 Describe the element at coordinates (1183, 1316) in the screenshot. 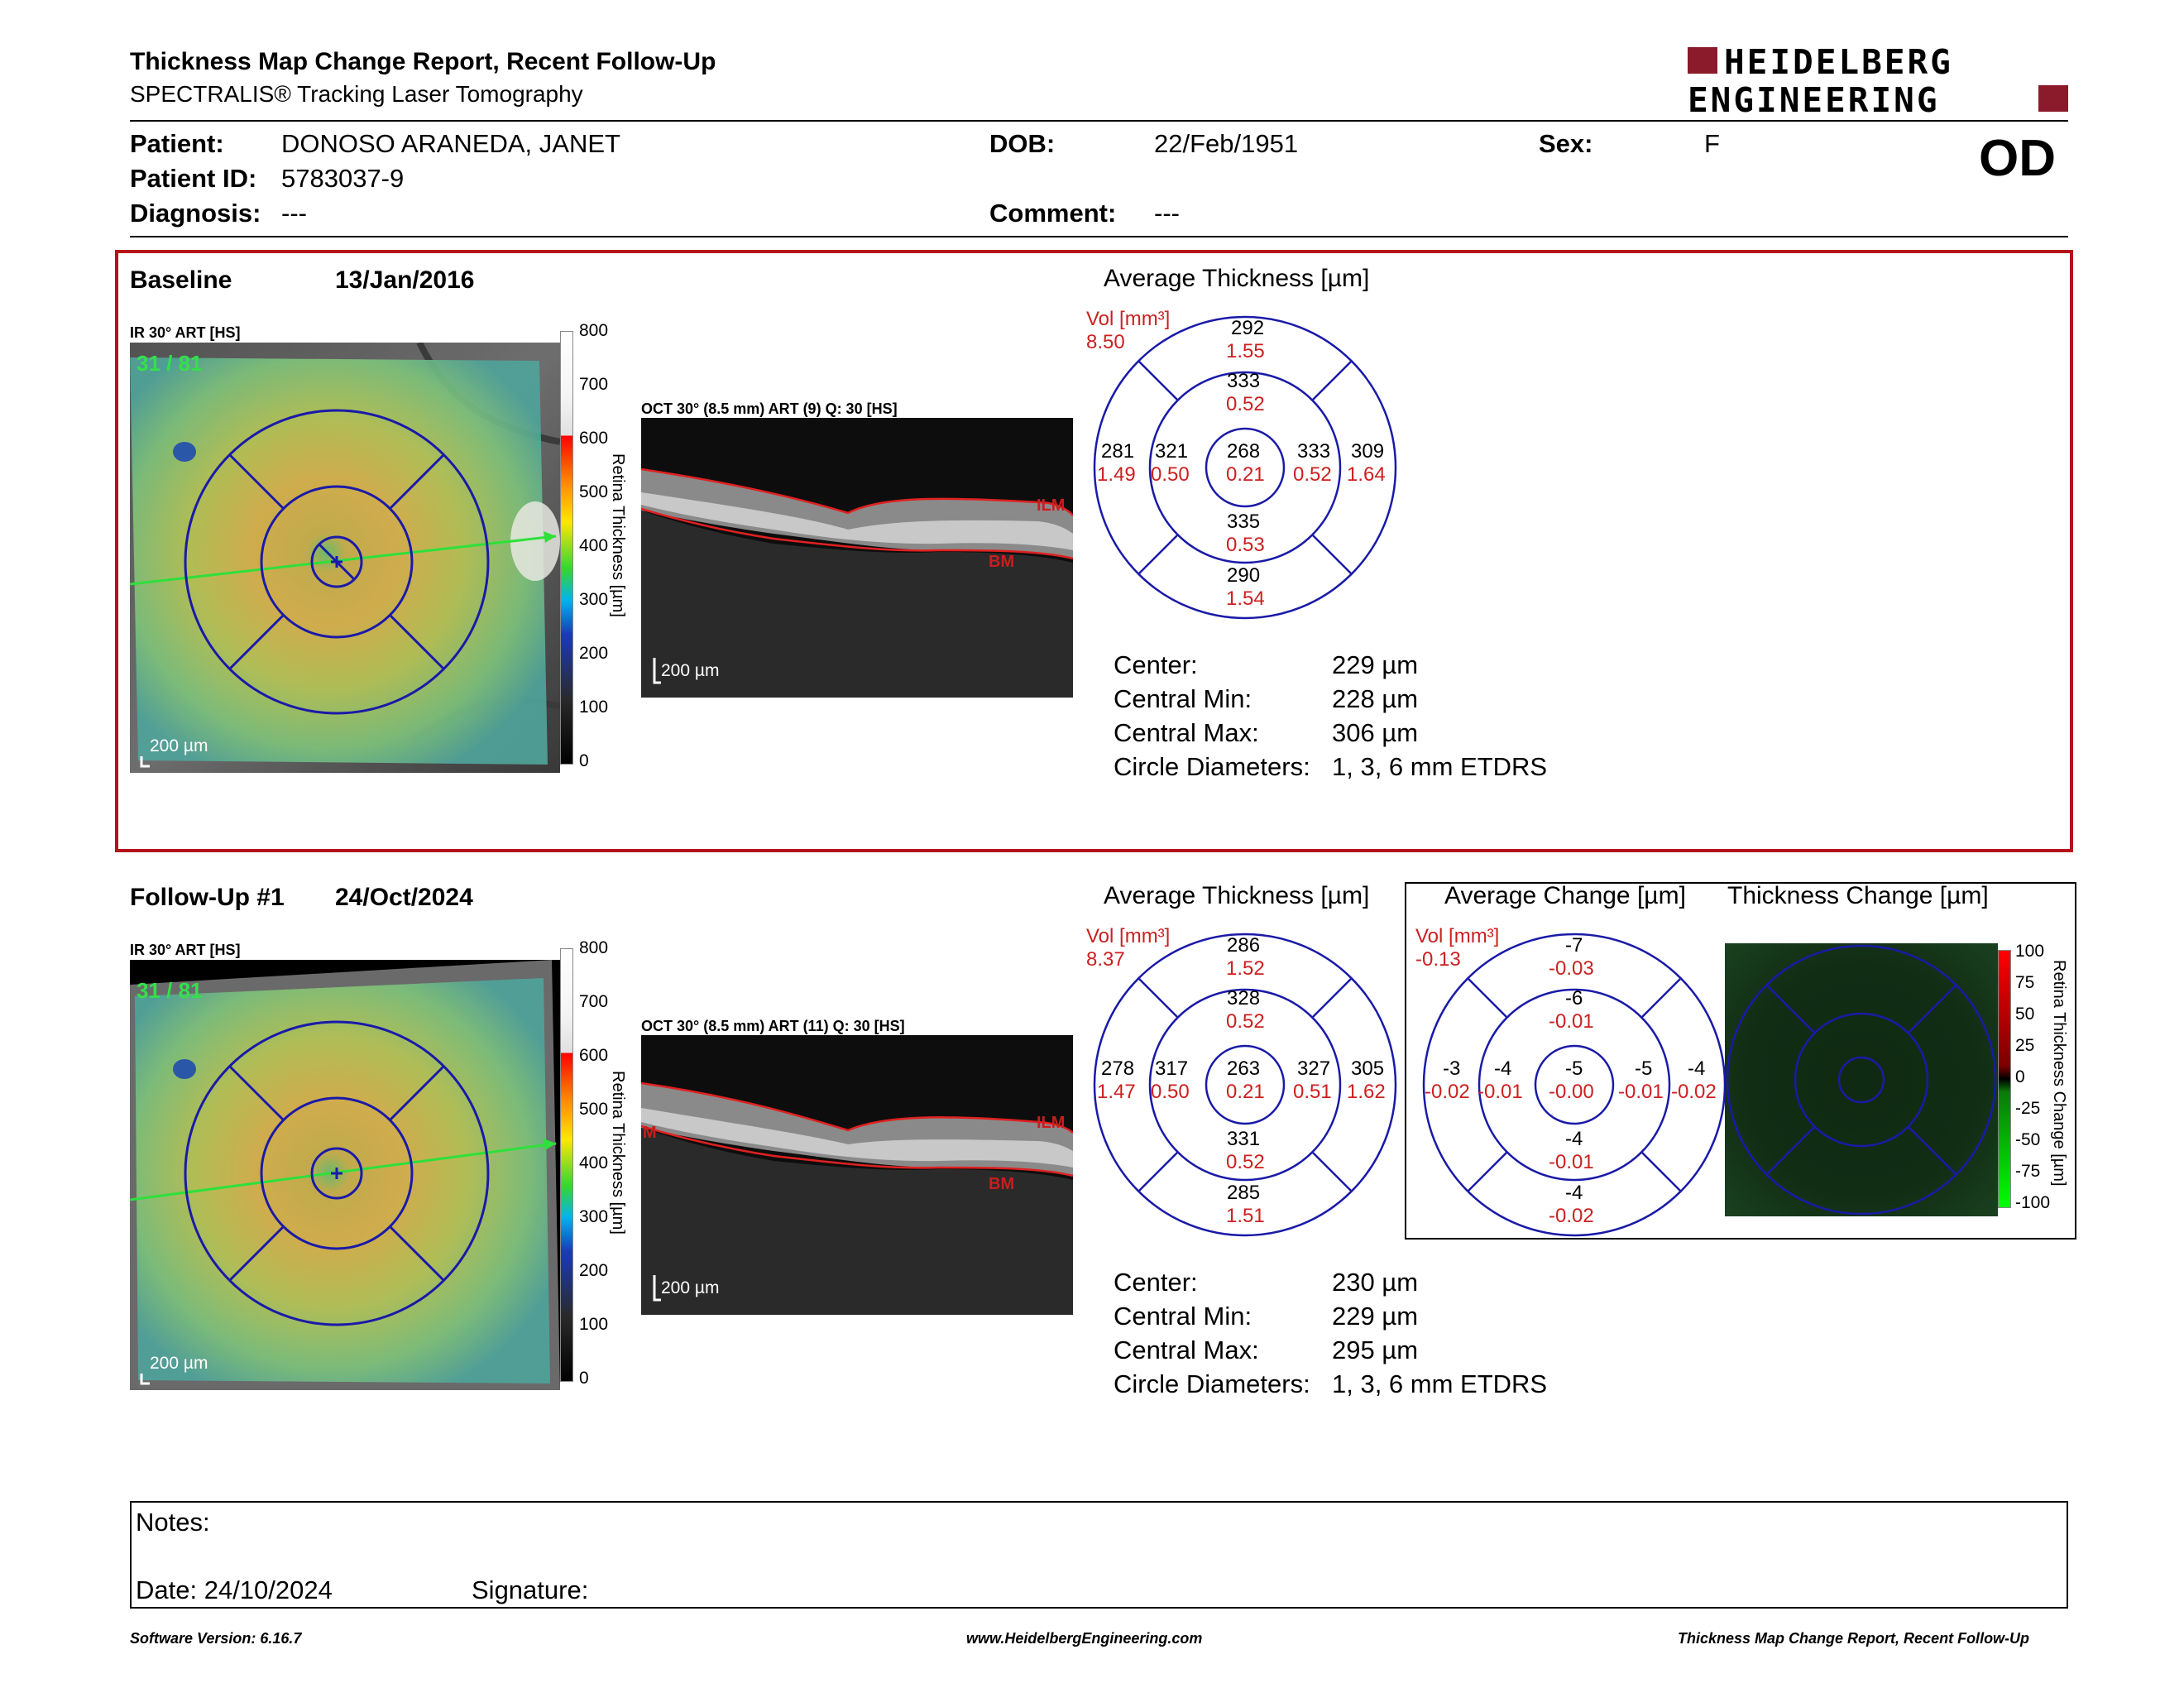

I see `stat-label: Central Min:` at that location.